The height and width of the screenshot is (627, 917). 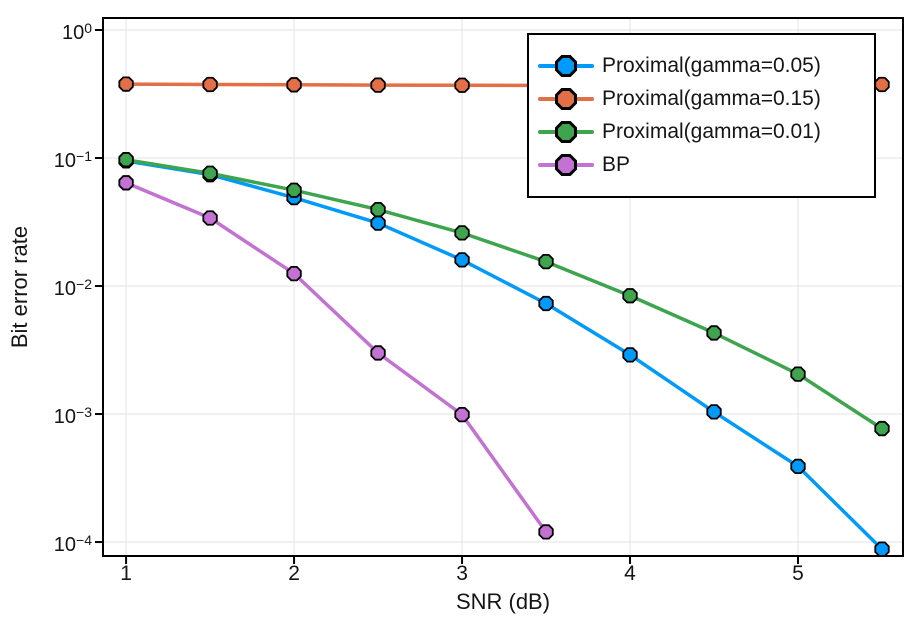 I want to click on y-tick-exponent: 0, so click(x=88, y=28).